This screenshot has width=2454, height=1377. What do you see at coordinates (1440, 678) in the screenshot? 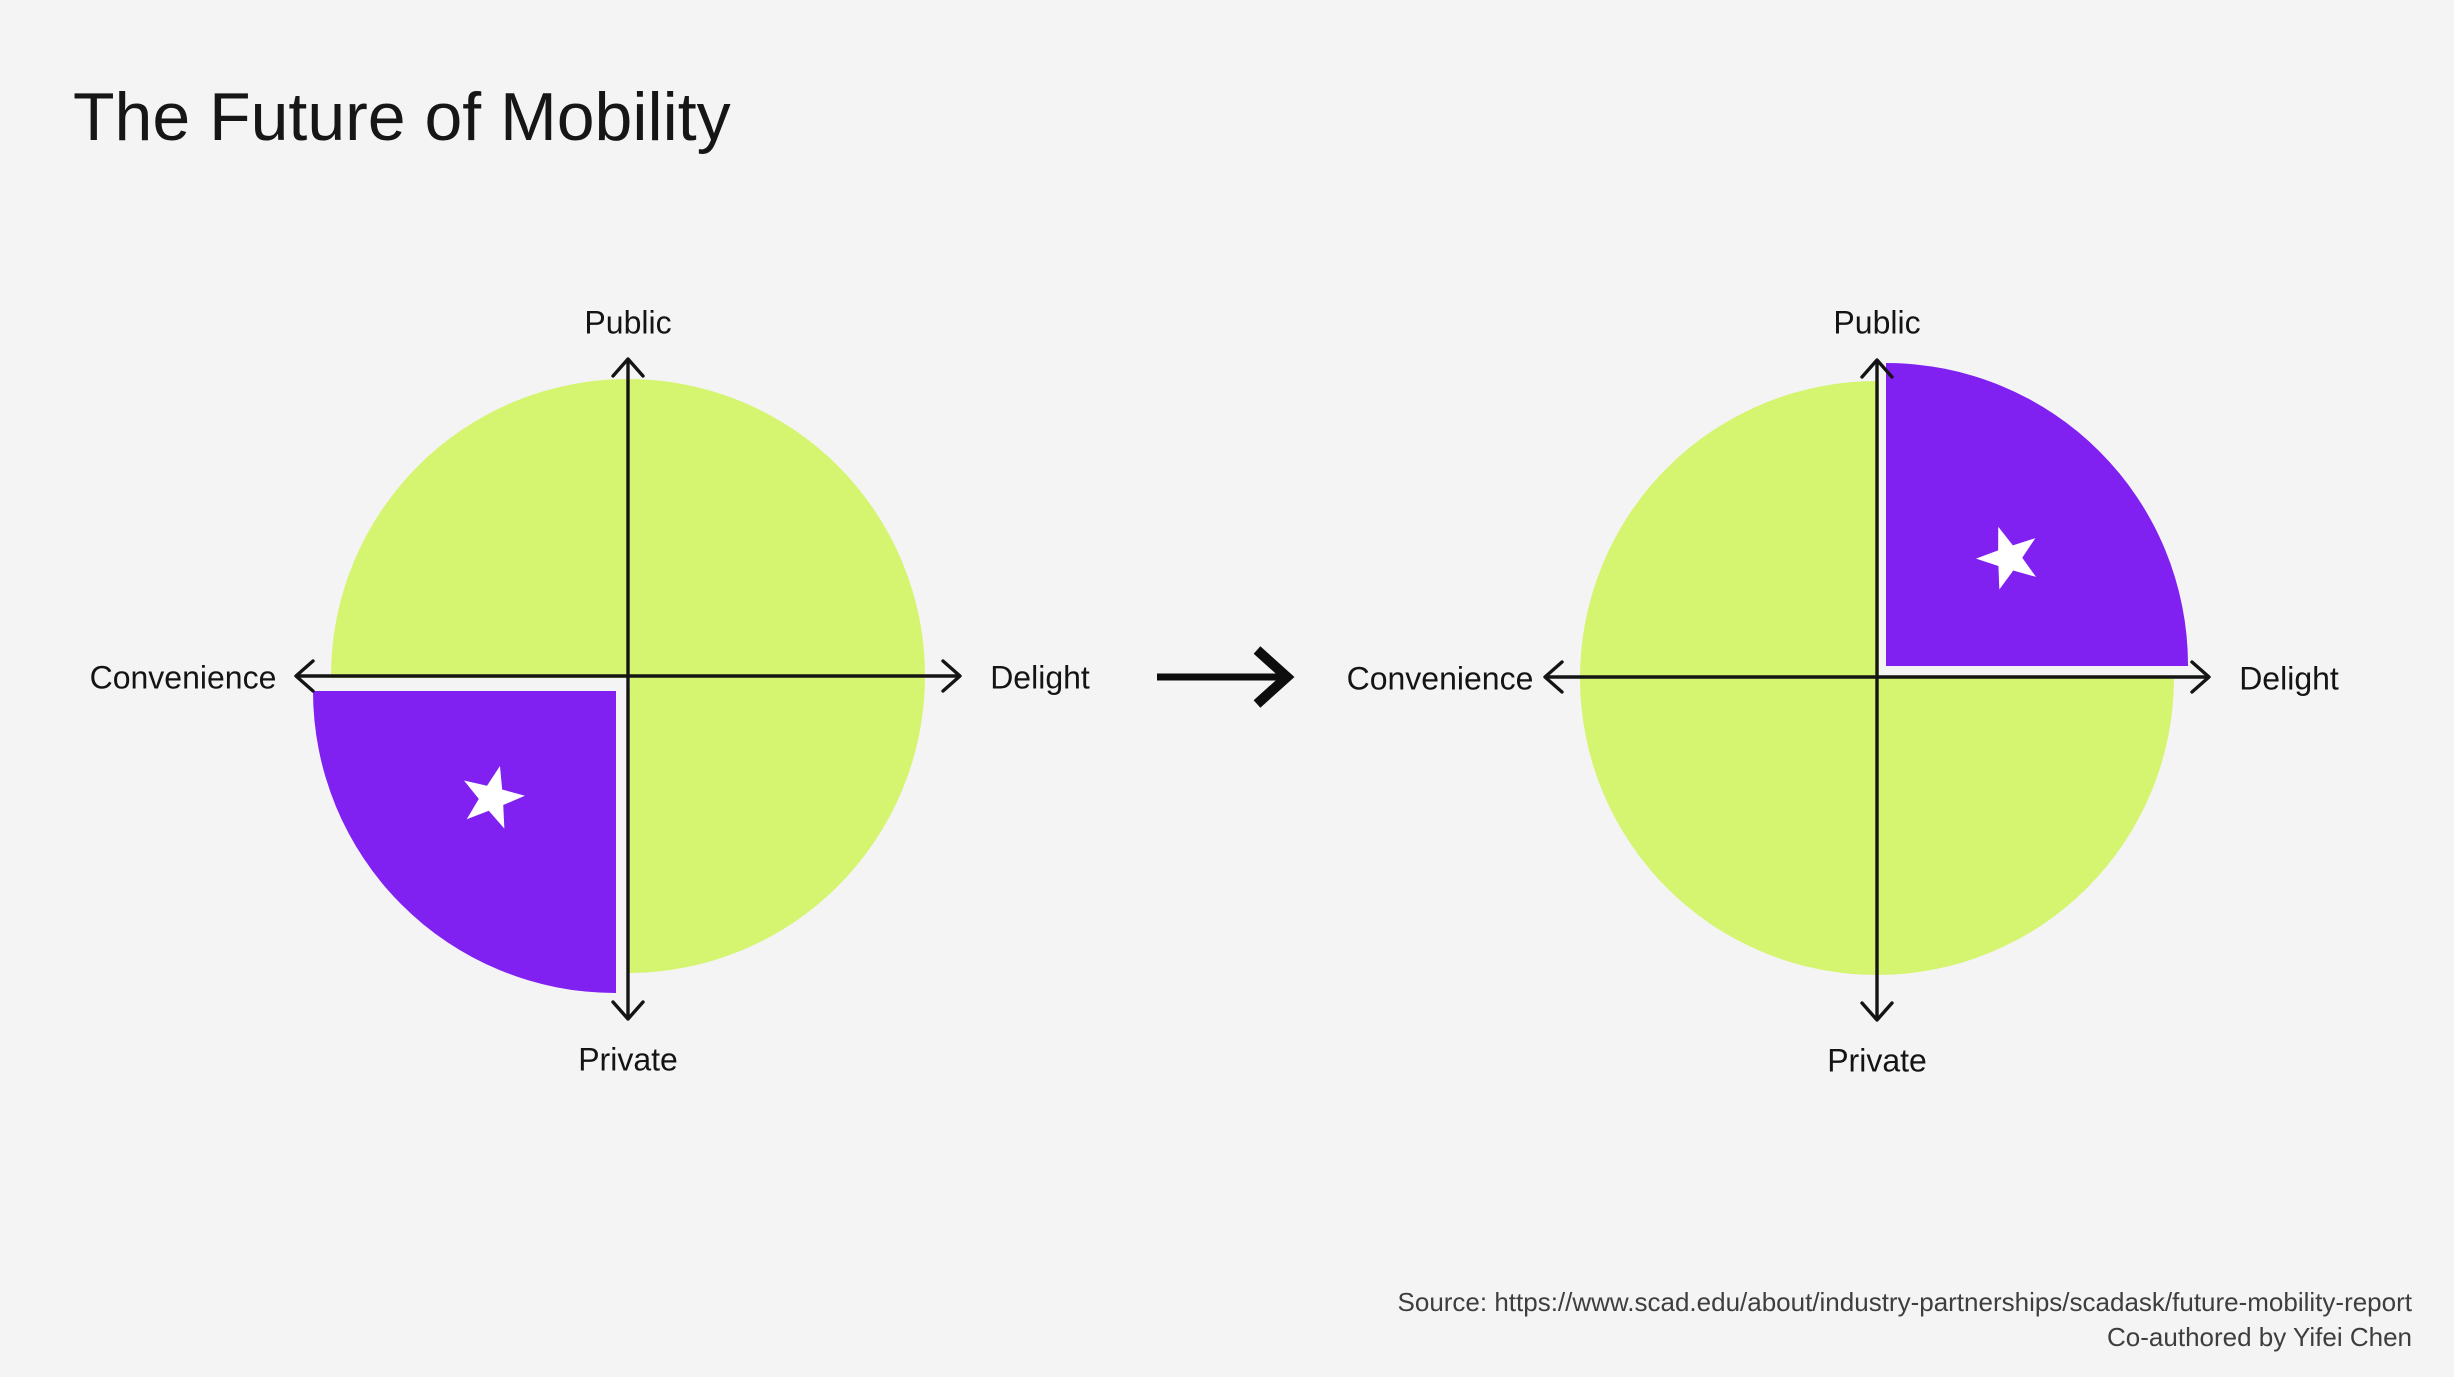
I see `after-axis-label-convenience: Convenience` at bounding box center [1440, 678].